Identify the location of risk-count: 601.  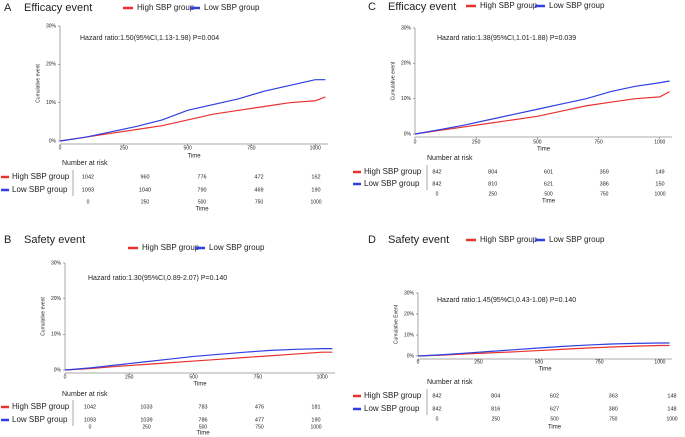
(548, 172).